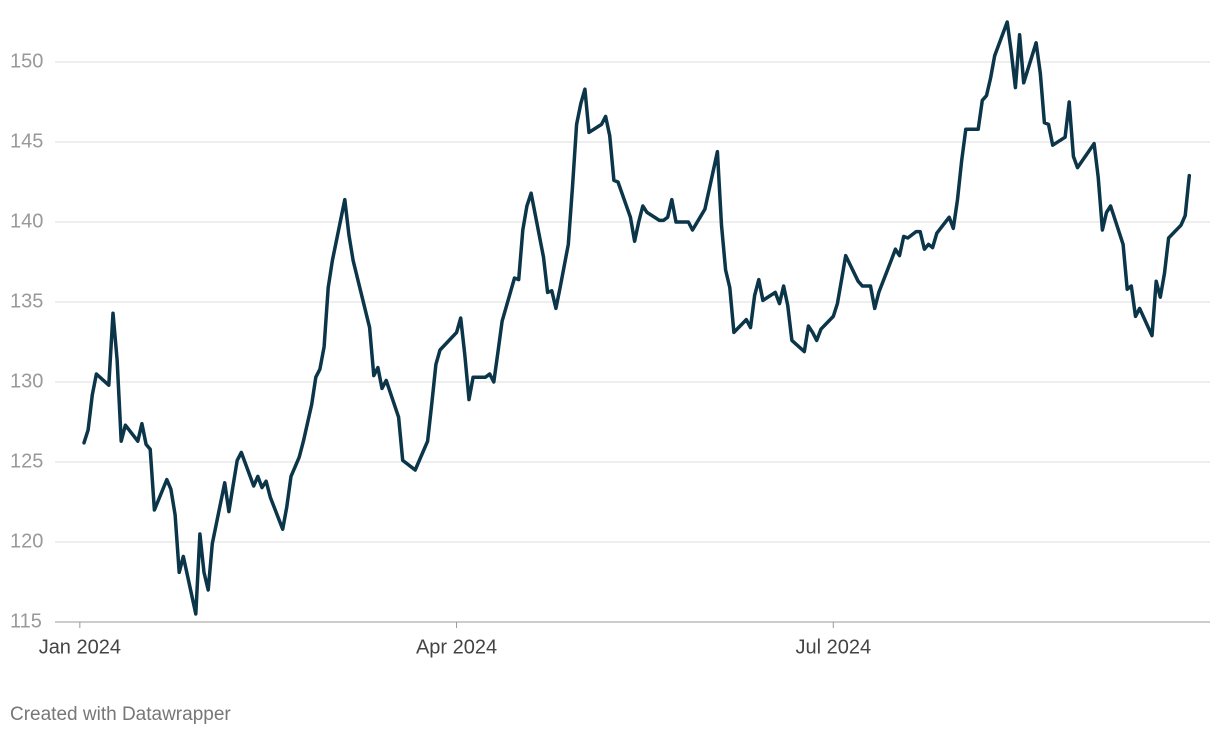 The image size is (1220, 738). Describe the element at coordinates (26, 621) in the screenshot. I see `y-tick-label: 115` at that location.